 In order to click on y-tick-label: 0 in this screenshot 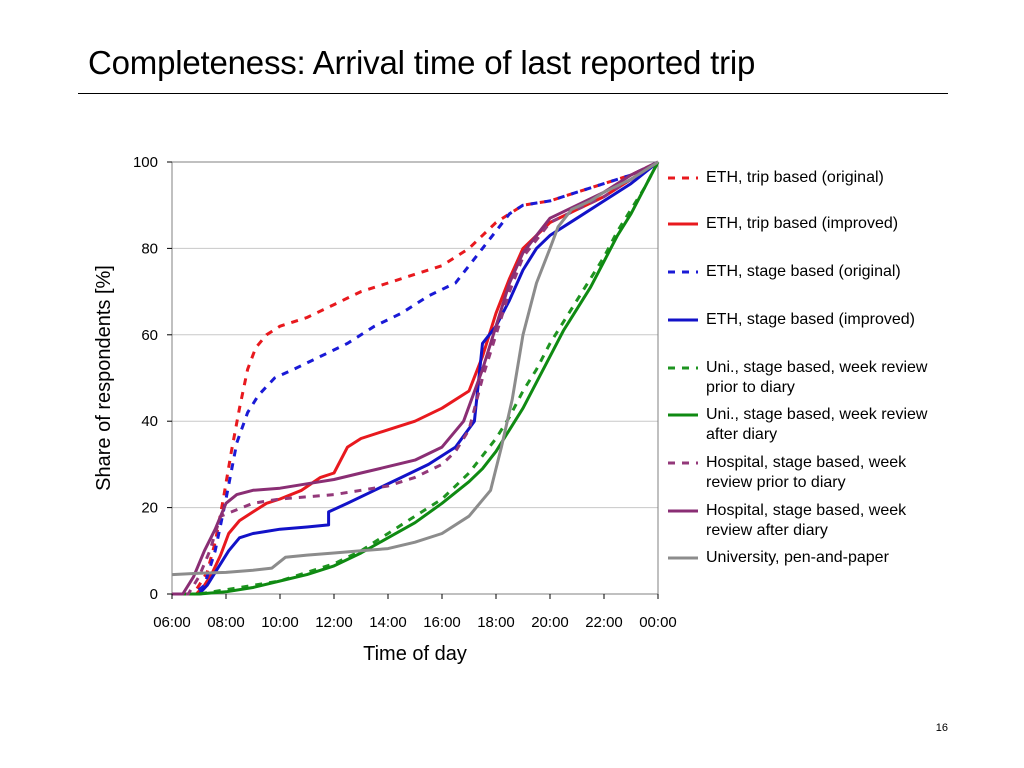, I will do `click(154, 594)`.